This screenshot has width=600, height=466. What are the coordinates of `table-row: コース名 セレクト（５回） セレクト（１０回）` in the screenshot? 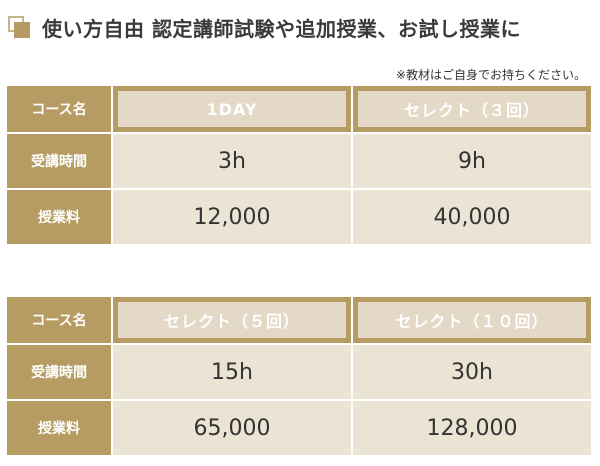 It's located at (299, 320).